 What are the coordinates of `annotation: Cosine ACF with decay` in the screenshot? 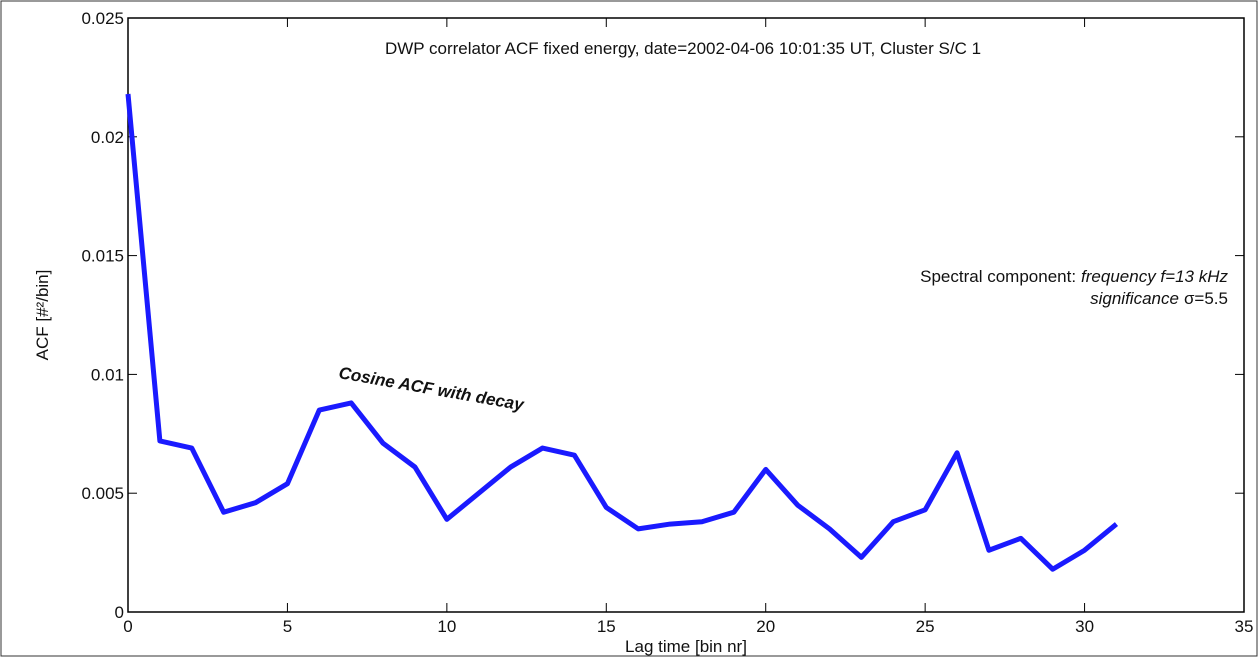 It's located at (431, 389).